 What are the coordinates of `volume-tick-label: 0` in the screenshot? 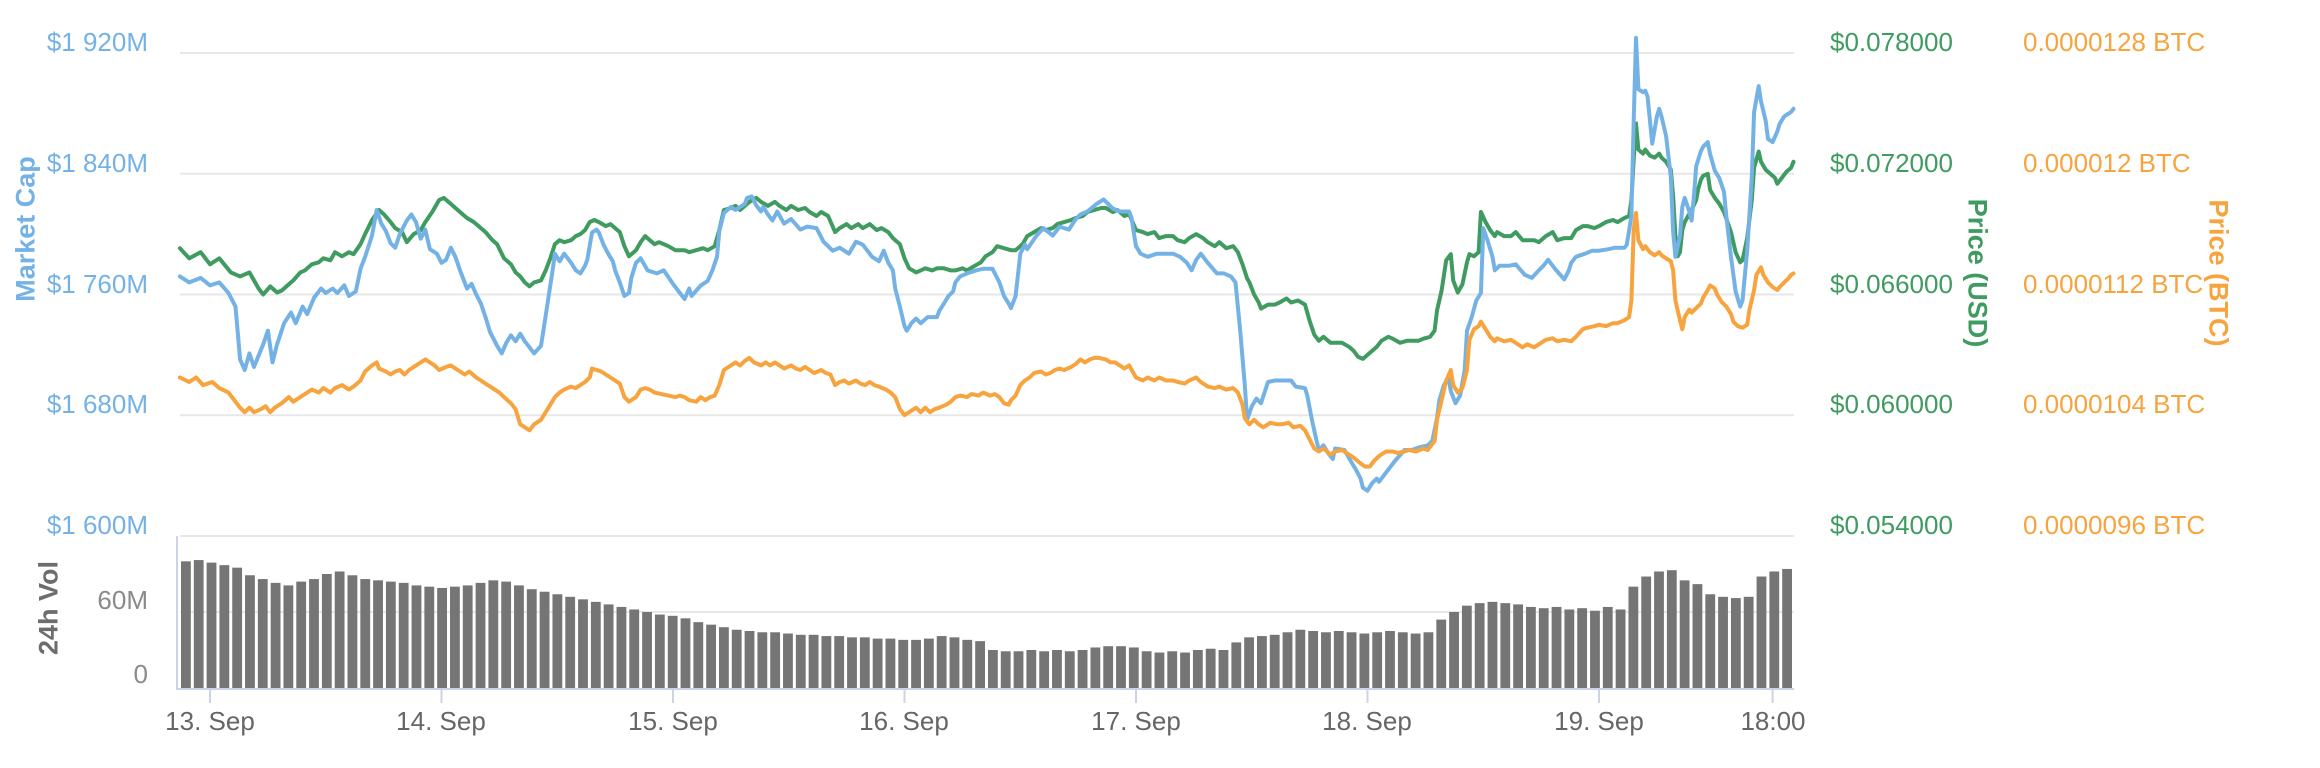 It's located at (140, 674).